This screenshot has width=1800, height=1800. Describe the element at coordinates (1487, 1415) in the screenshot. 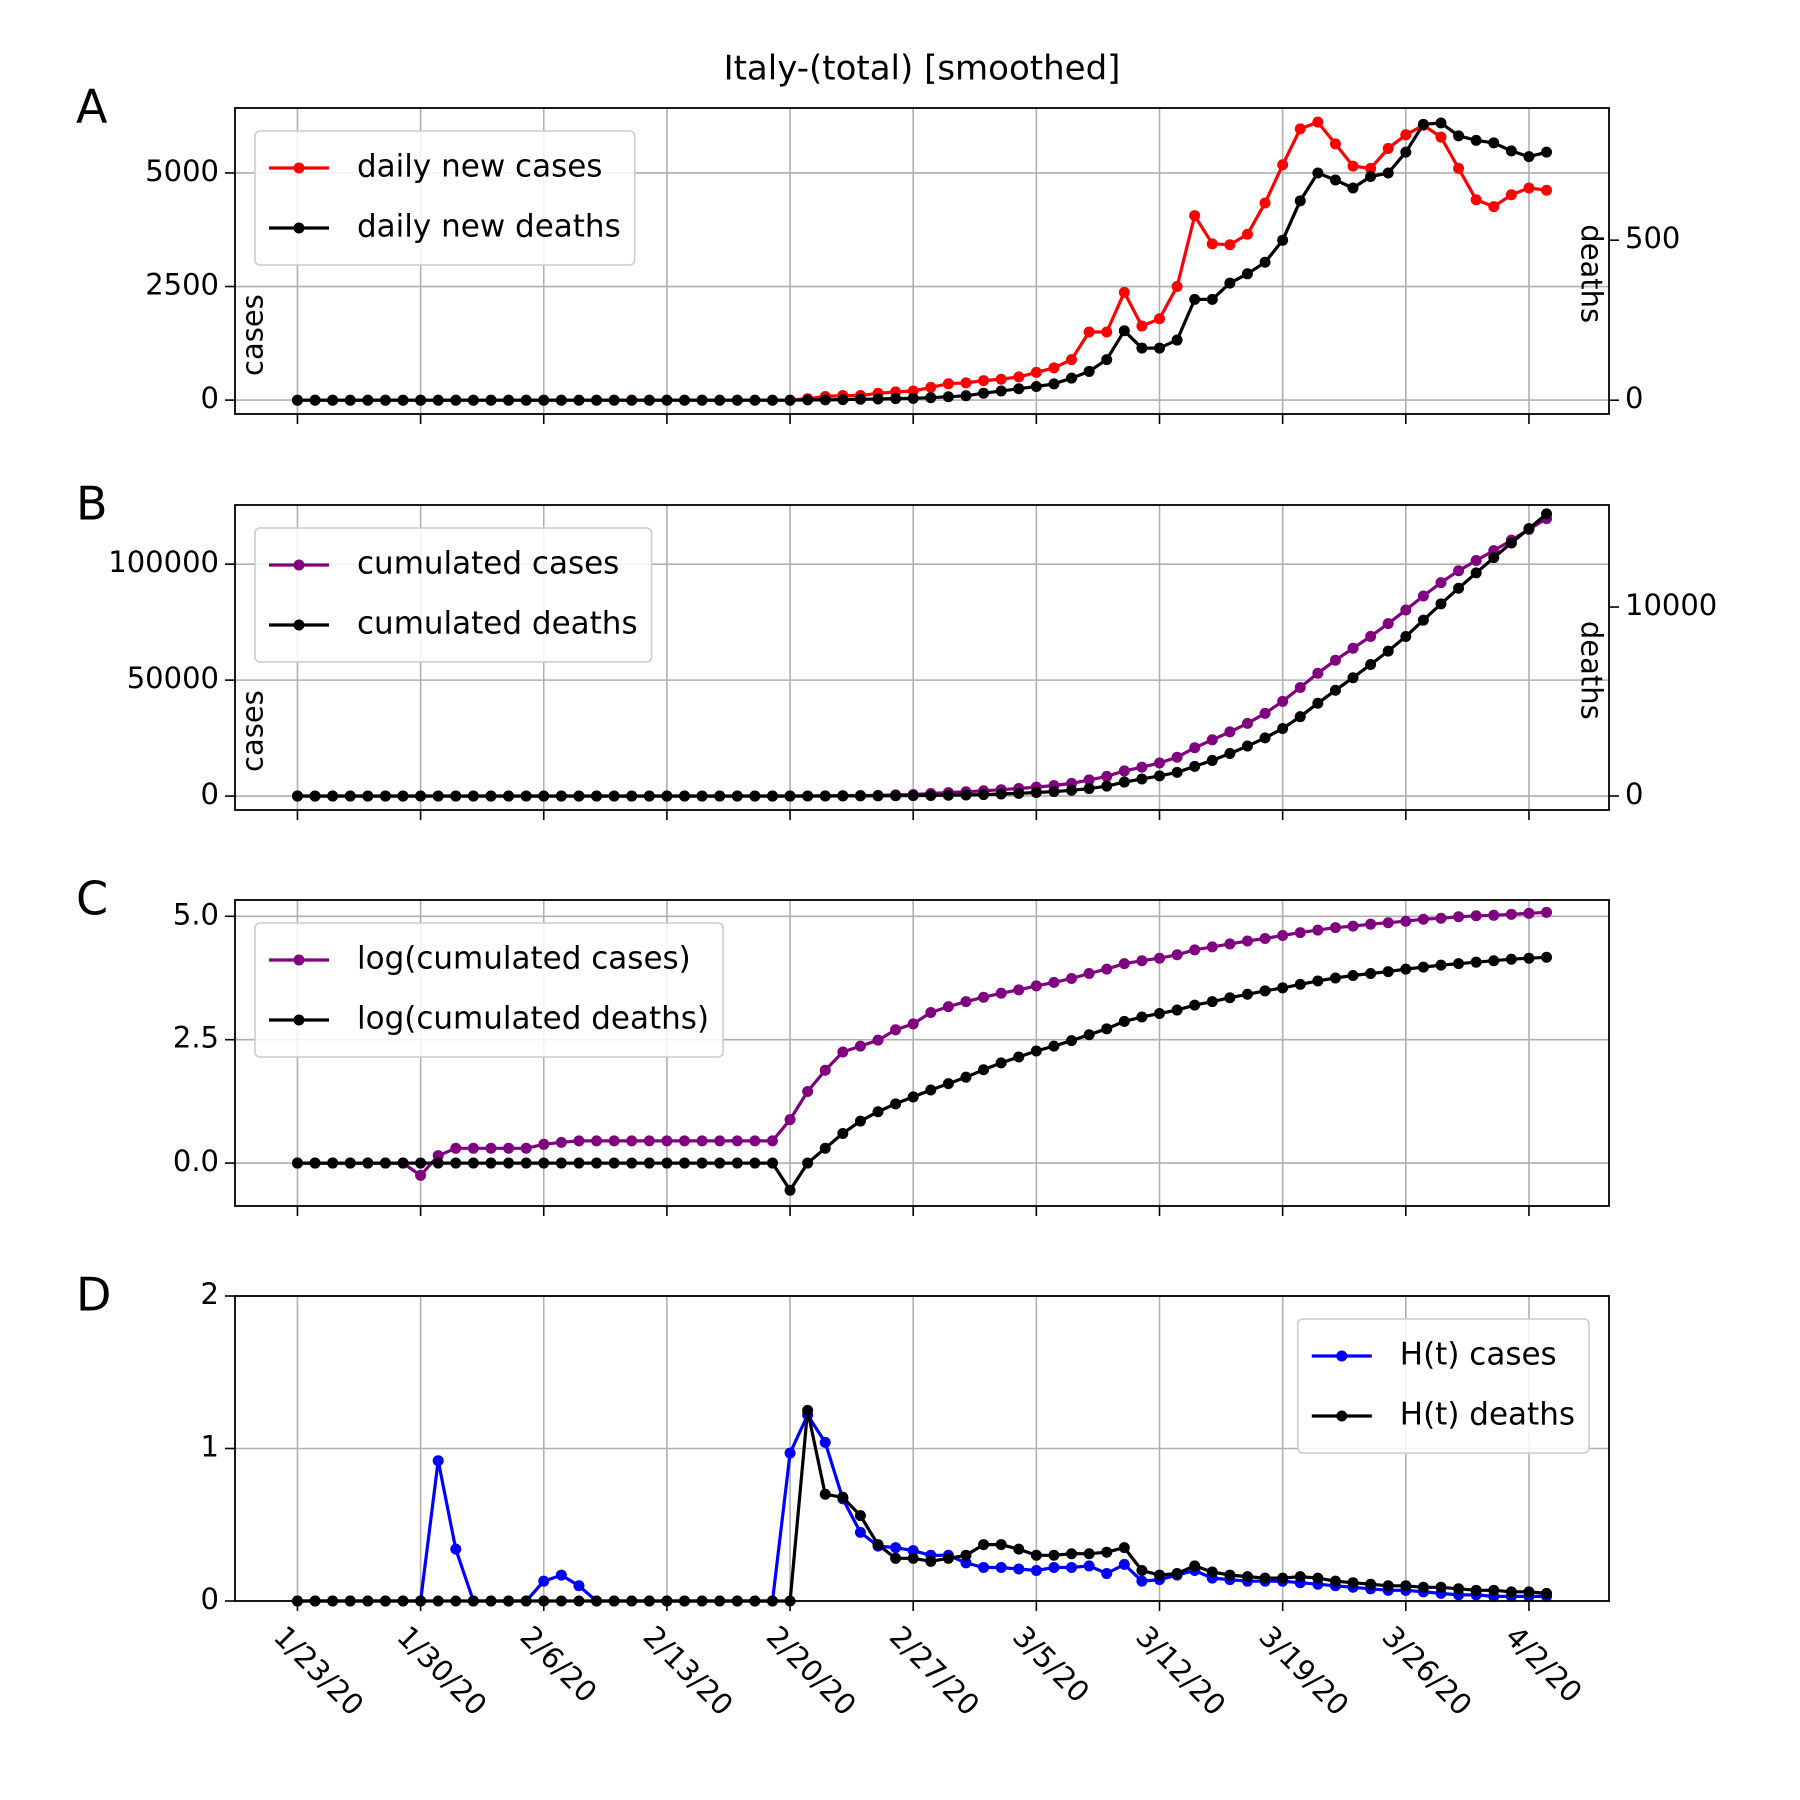

I see `legend-label: H(t) deaths` at that location.